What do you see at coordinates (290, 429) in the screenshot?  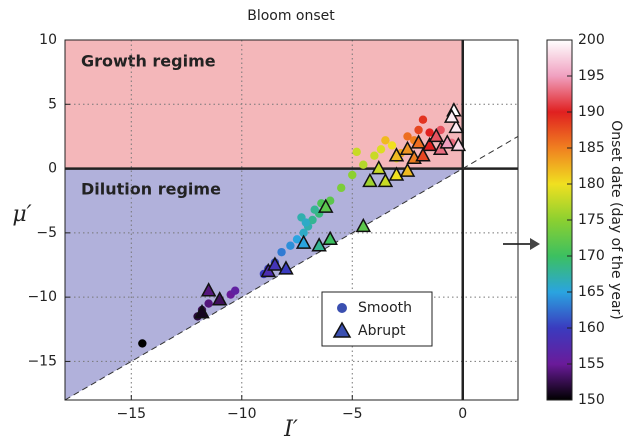 I see `x-axis-label: I′` at bounding box center [290, 429].